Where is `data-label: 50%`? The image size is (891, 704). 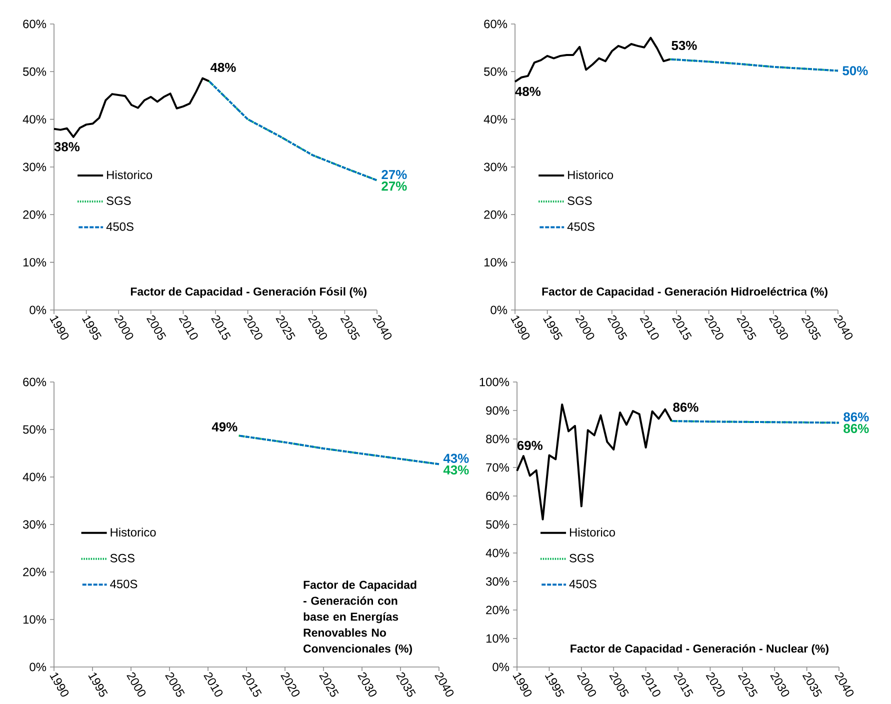 data-label: 50% is located at coordinates (855, 71).